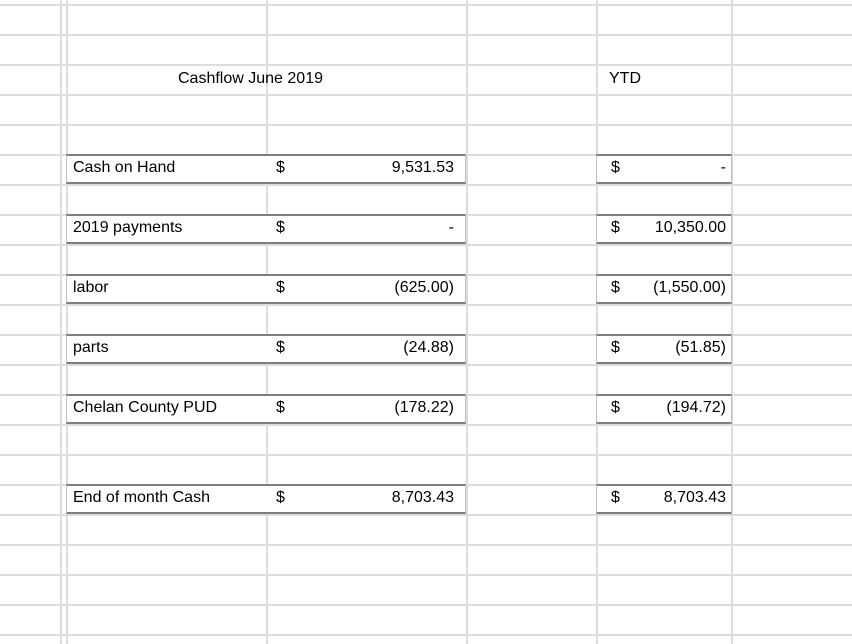 The width and height of the screenshot is (852, 644). I want to click on ytd-value-end-of-month-cash: 8,703.43, so click(694, 497).